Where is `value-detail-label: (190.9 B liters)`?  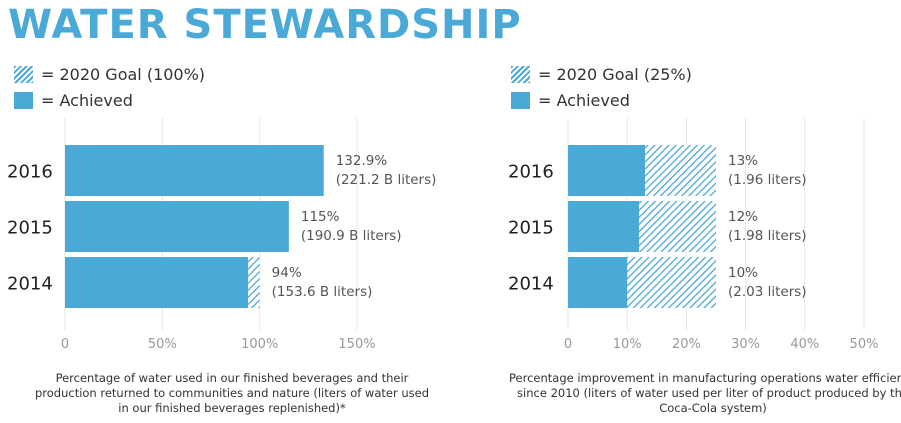
value-detail-label: (190.9 B liters) is located at coordinates (351, 236).